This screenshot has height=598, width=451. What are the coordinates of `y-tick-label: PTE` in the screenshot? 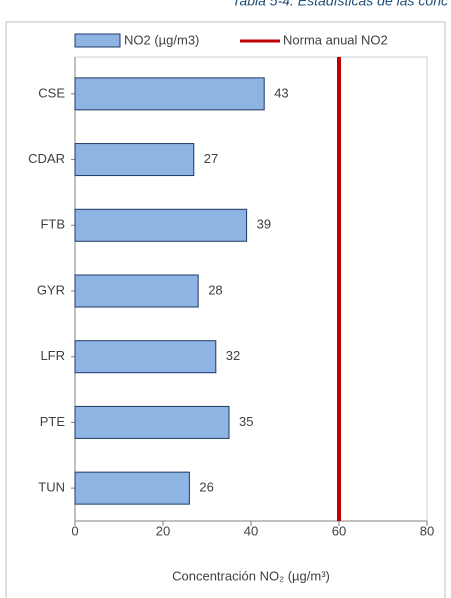 It's located at (53, 421).